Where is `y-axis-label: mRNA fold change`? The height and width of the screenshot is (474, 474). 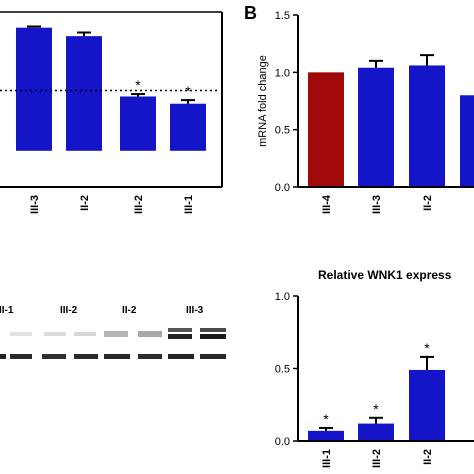 y-axis-label: mRNA fold change is located at coordinates (263, 101).